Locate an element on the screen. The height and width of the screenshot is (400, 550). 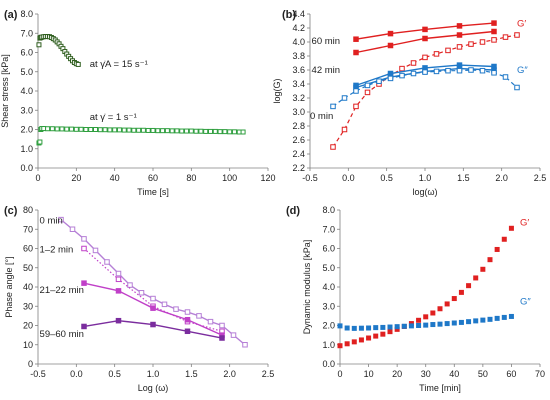
panel-label: (c) is located at coordinates (11, 211).